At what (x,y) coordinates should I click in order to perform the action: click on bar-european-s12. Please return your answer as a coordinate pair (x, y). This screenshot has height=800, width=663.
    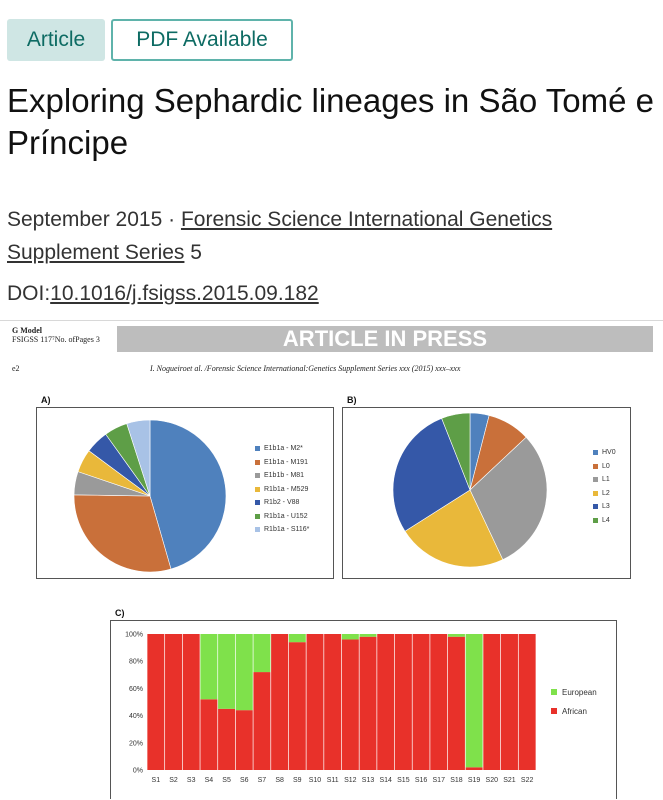
    Looking at the image, I should click on (350, 637).